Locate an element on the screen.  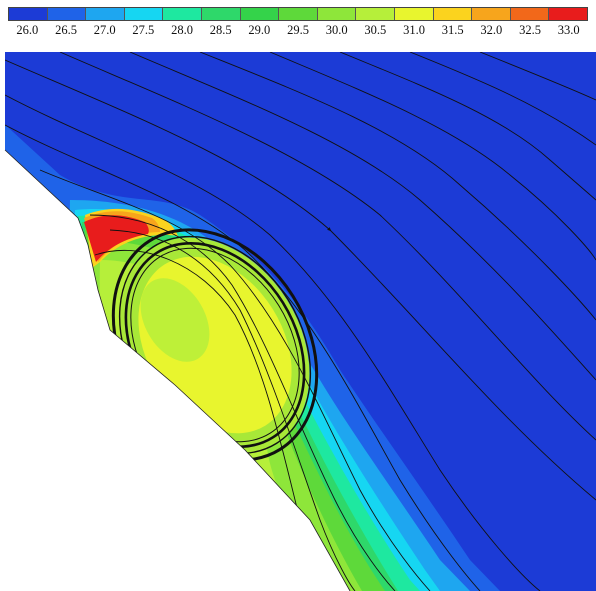
colorbar-tick-label: 31.5 is located at coordinates (452, 30).